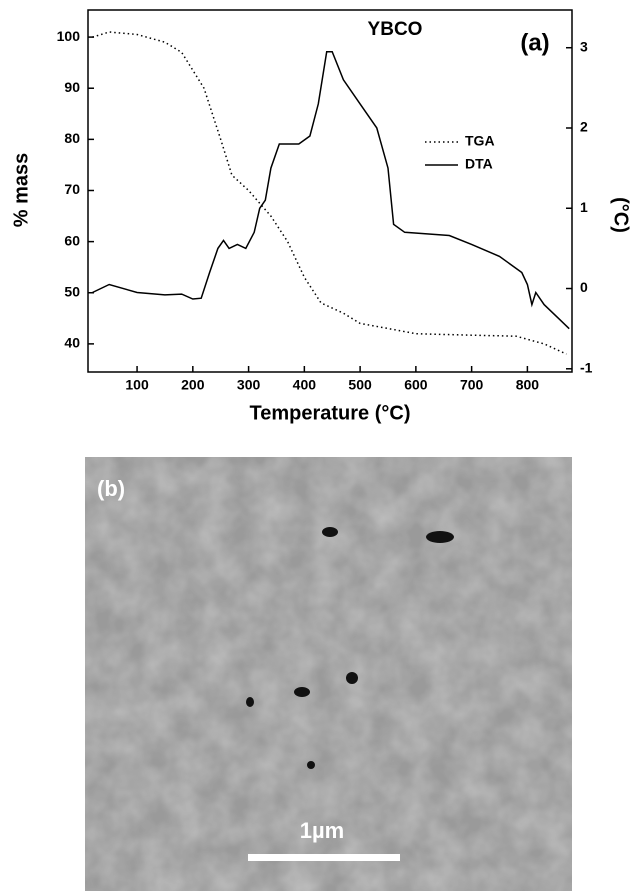  I want to click on y2-axis-label: (°C), so click(621, 215).